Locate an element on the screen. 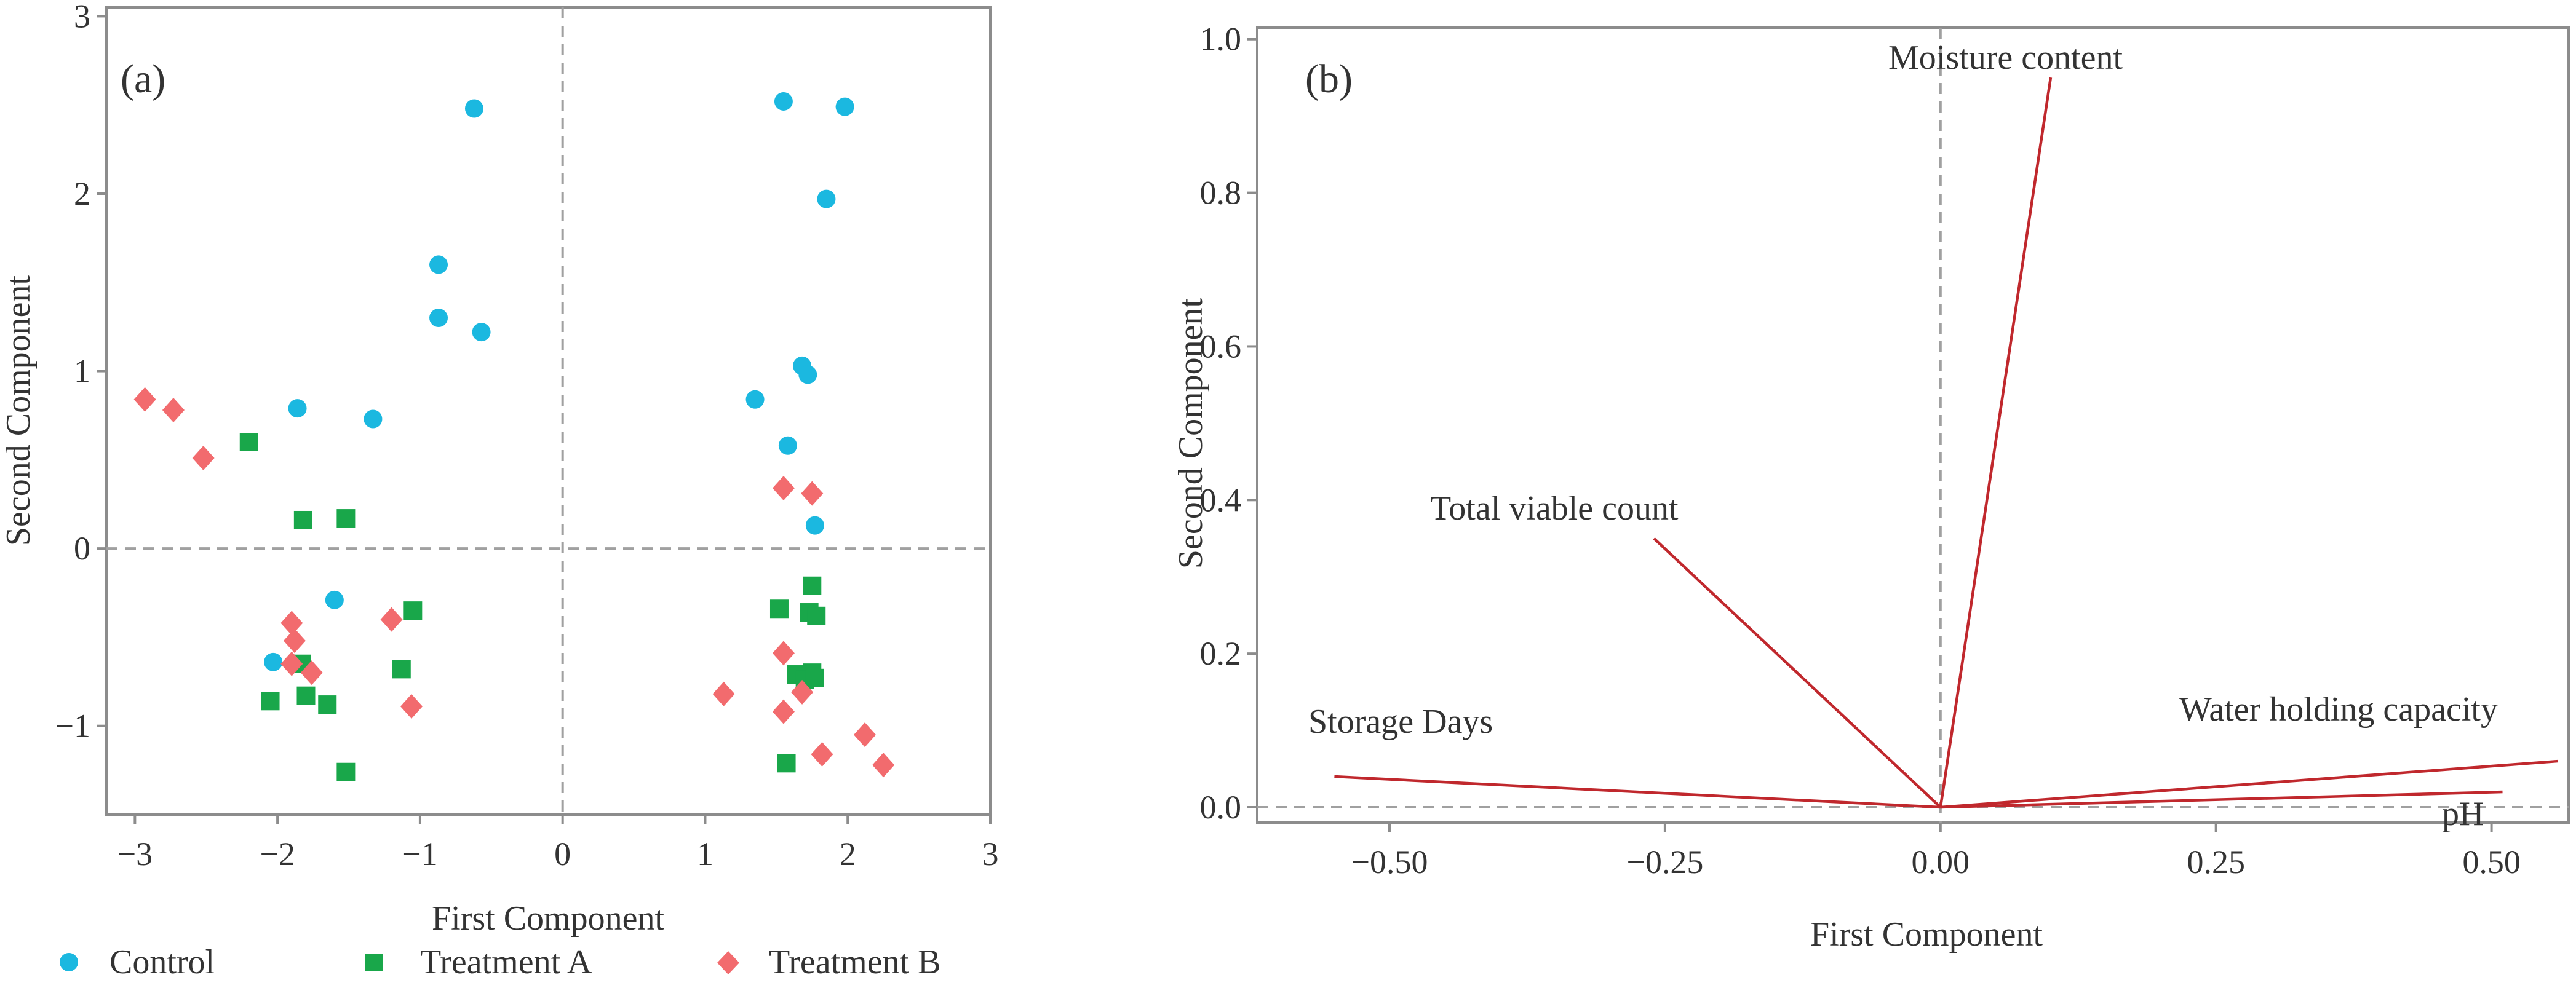 This screenshot has height=996, width=2576. y-ticks-b: 0.0 0.2 0.4 0.6 0.8 1.0 is located at coordinates (1228, 423).